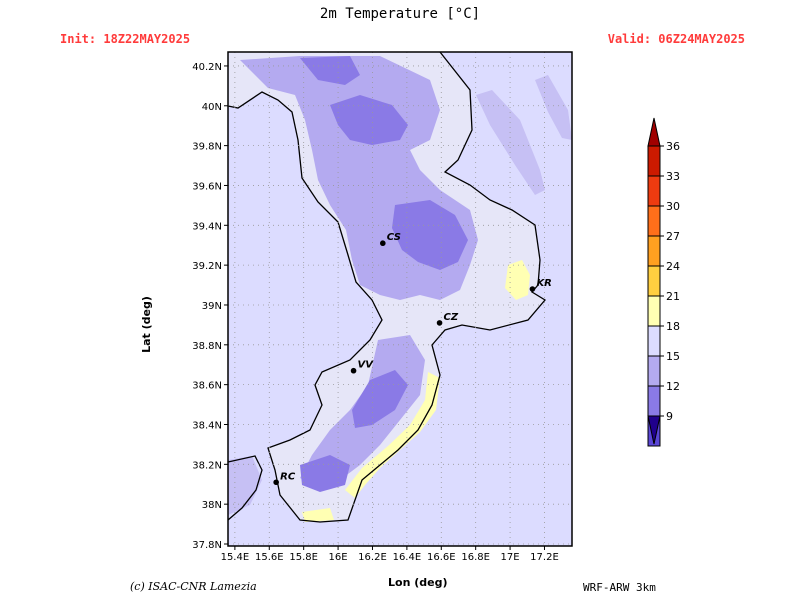  What do you see at coordinates (366, 365) in the screenshot?
I see `city-label: VV` at bounding box center [366, 365].